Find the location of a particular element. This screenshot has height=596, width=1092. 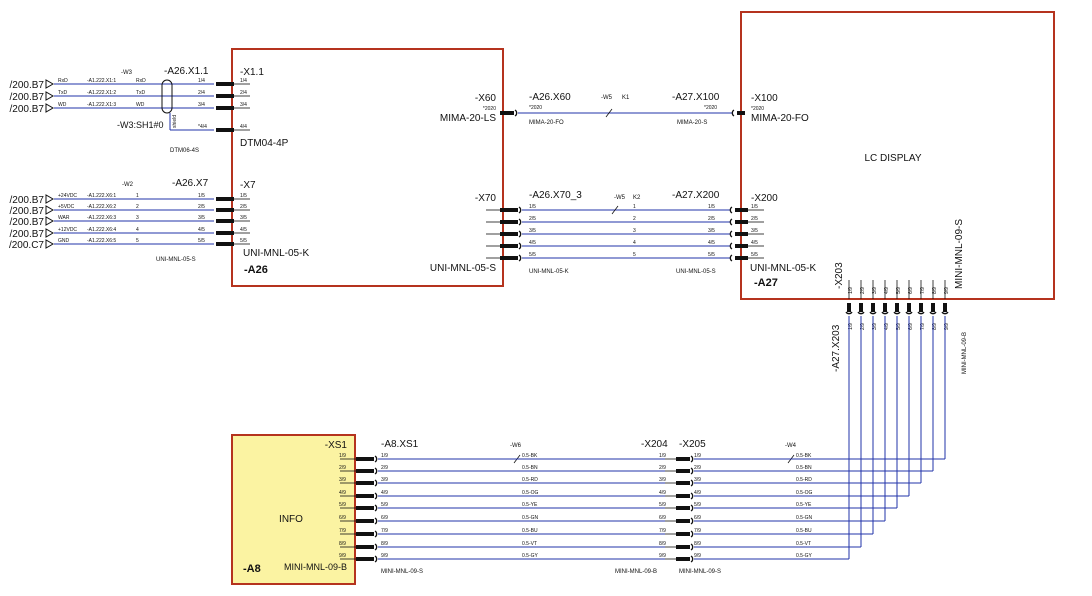

wire-code: WD is located at coordinates (140, 105).